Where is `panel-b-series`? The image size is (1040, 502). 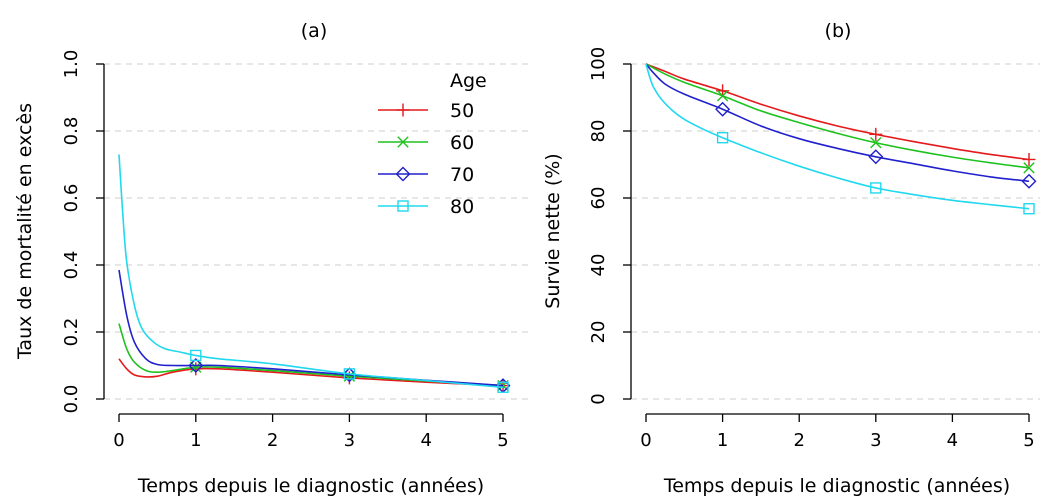
panel-b-series is located at coordinates (841, 139).